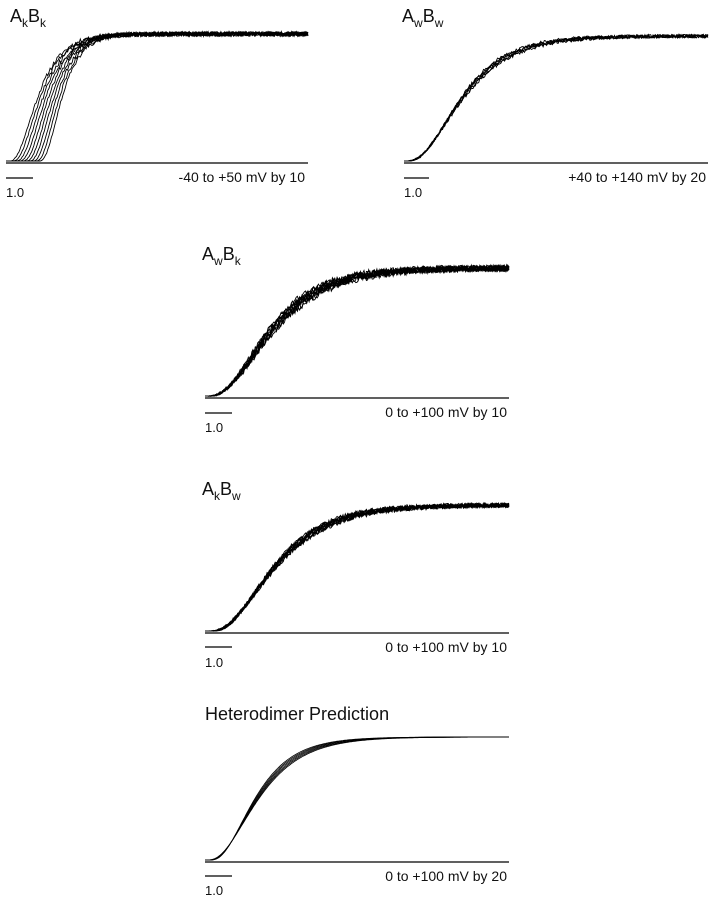 This screenshot has height=900, width=712. Describe the element at coordinates (222, 256) in the screenshot. I see `panel-title: AwBk` at that location.